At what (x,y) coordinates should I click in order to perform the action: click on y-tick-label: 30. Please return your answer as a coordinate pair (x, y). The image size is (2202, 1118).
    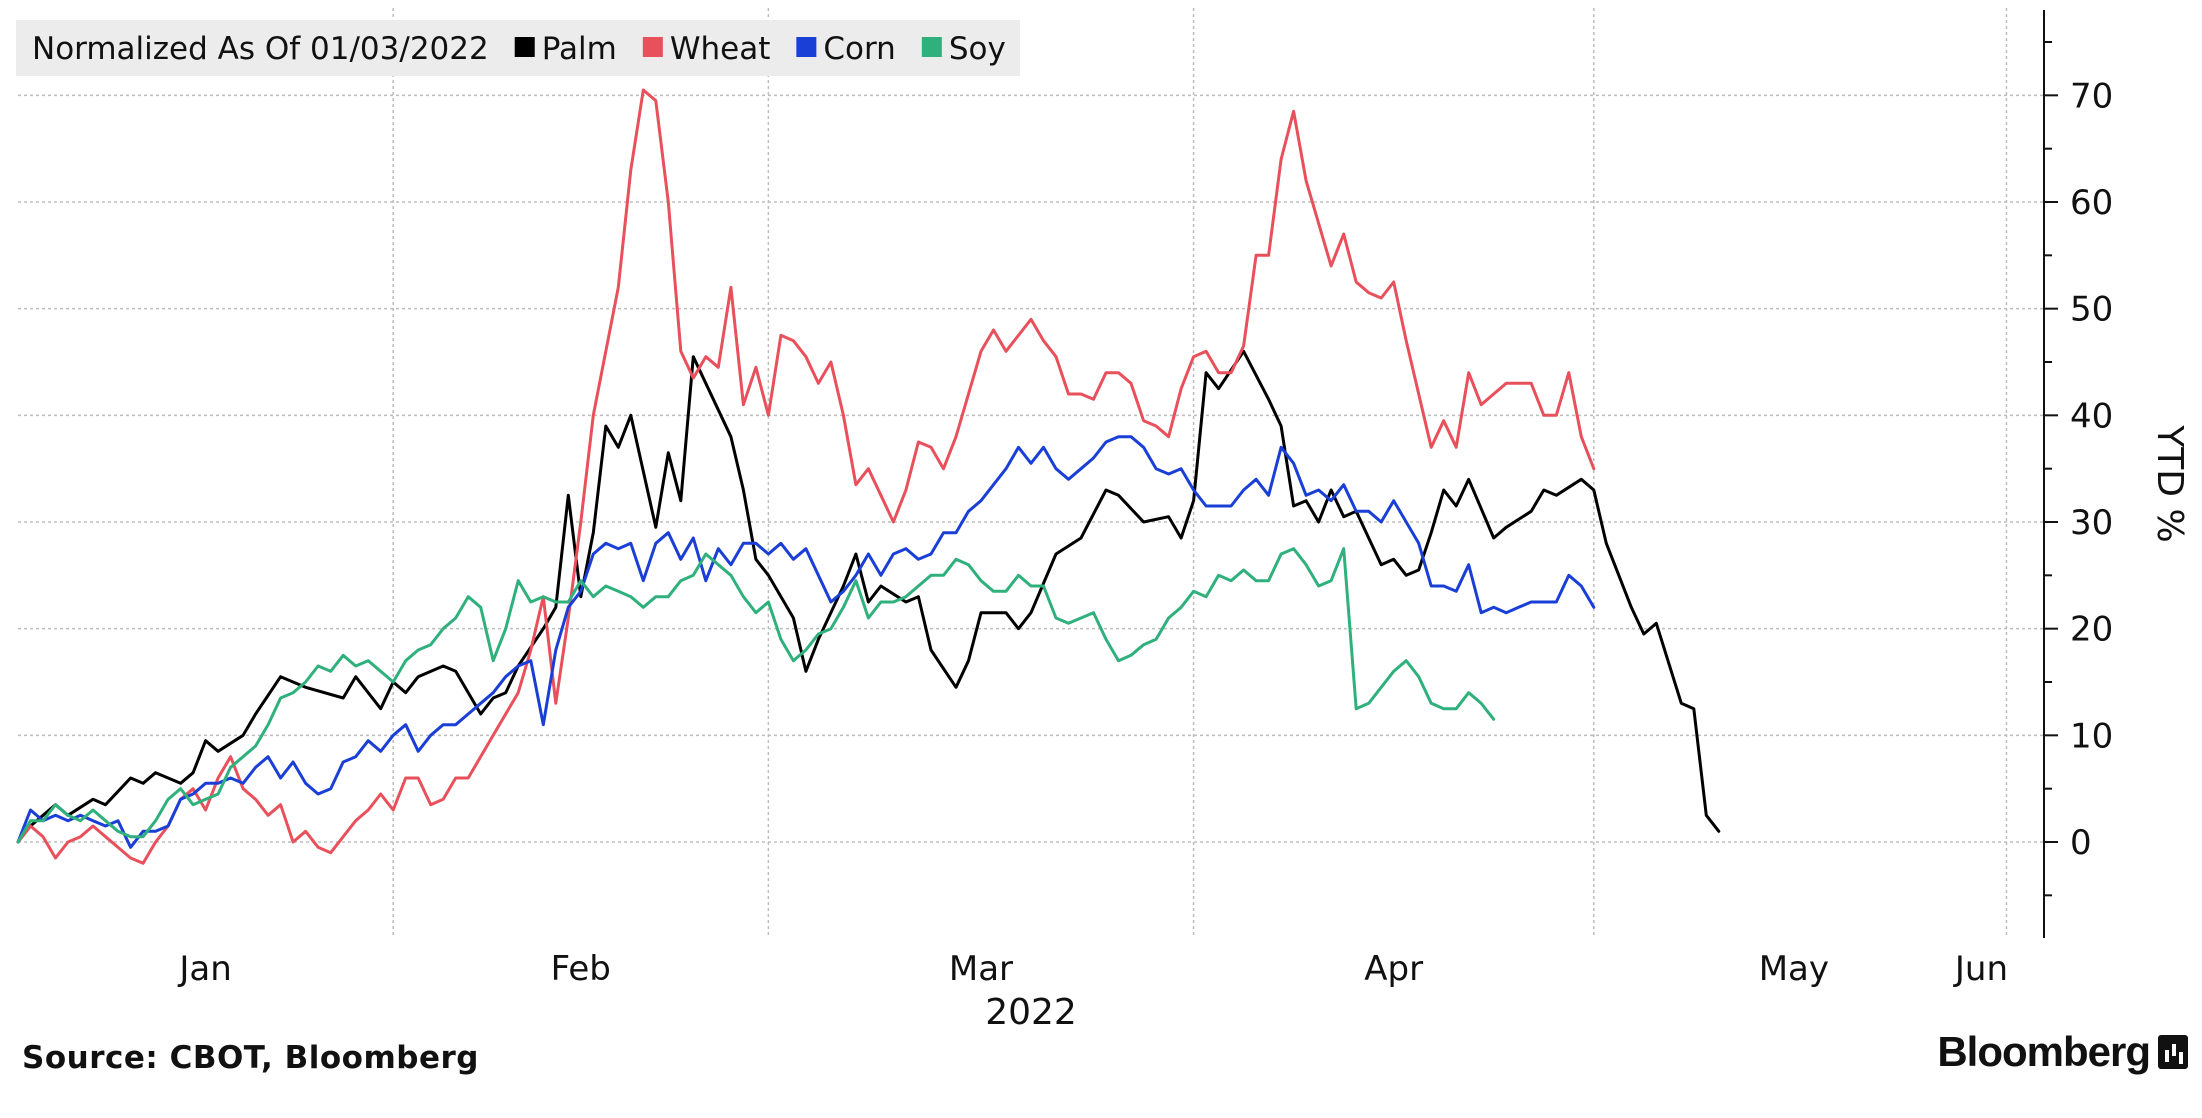
    Looking at the image, I should click on (2091, 523).